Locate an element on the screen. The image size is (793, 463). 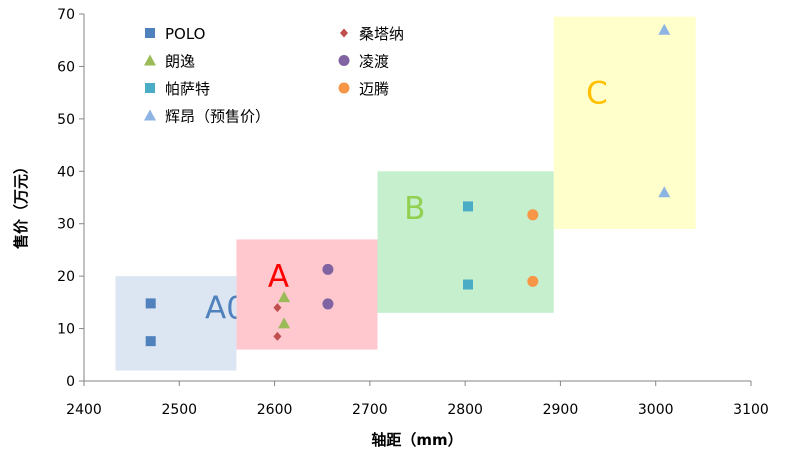
y-tick-label: 60 is located at coordinates (66, 67).